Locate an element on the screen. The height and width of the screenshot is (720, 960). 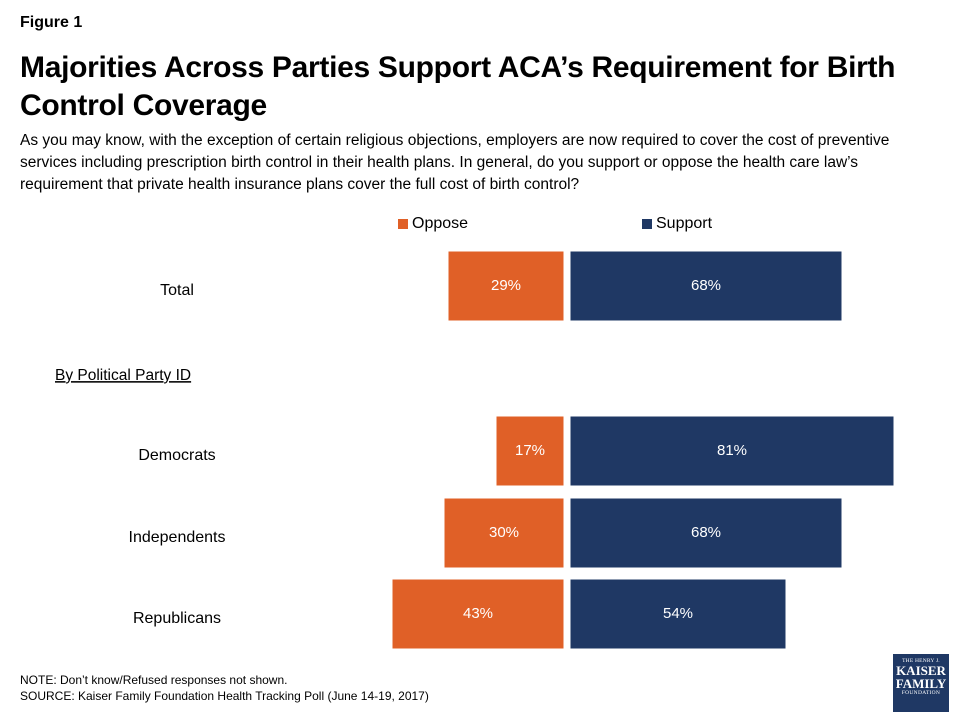
logo-line-3: FAMILY is located at coordinates (921, 683).